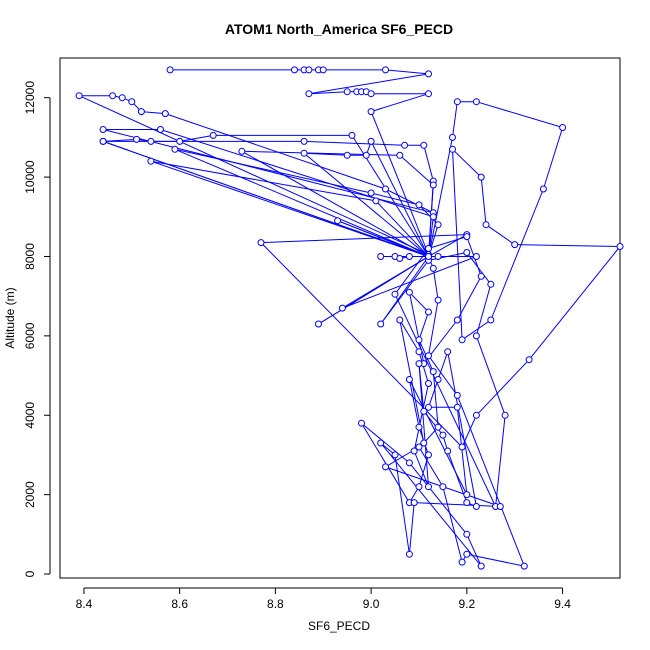 The height and width of the screenshot is (650, 650). Describe the element at coordinates (30, 573) in the screenshot. I see `y-tick-label: 0` at that location.